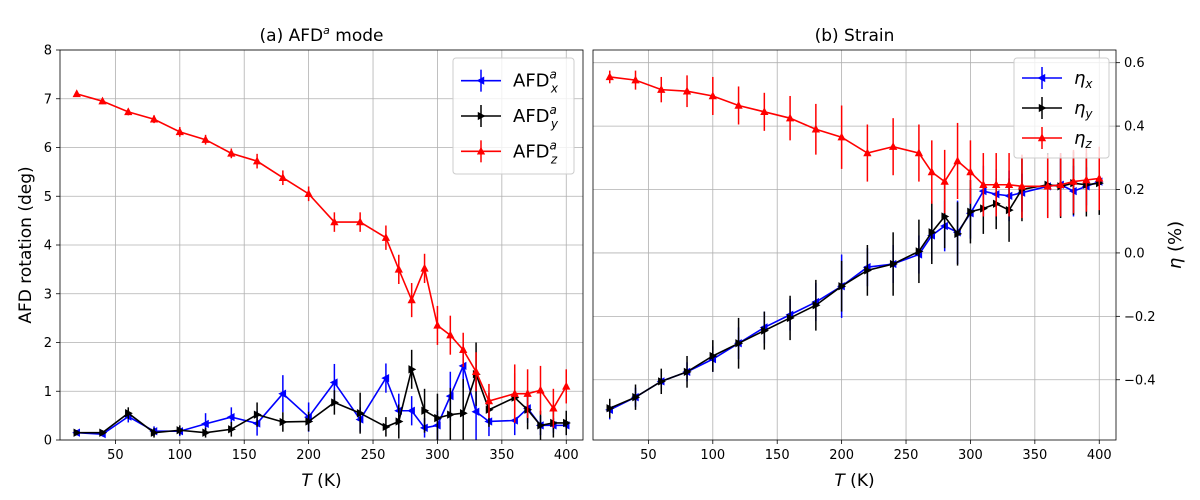 Image resolution: width=1200 pixels, height=500 pixels. What do you see at coordinates (1061, 108) in the screenshot?
I see `legend: ηx ηy ηz` at bounding box center [1061, 108].